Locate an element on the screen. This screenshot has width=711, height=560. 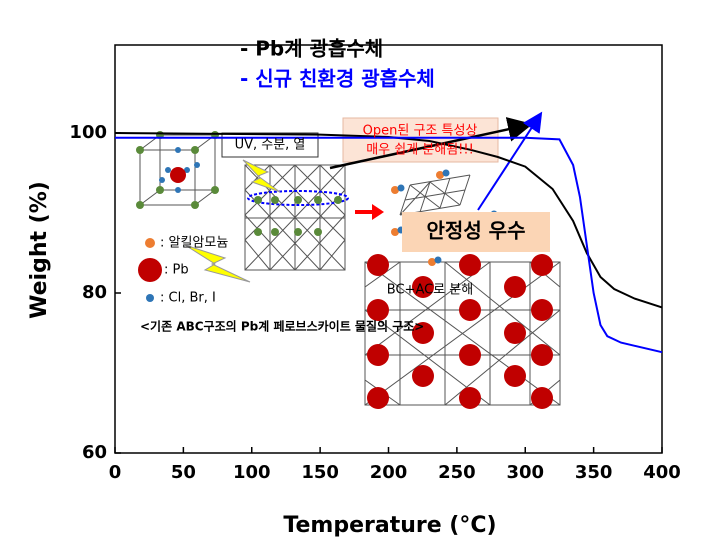
y-axis-label: Weight (%) is located at coordinates (39, 250).